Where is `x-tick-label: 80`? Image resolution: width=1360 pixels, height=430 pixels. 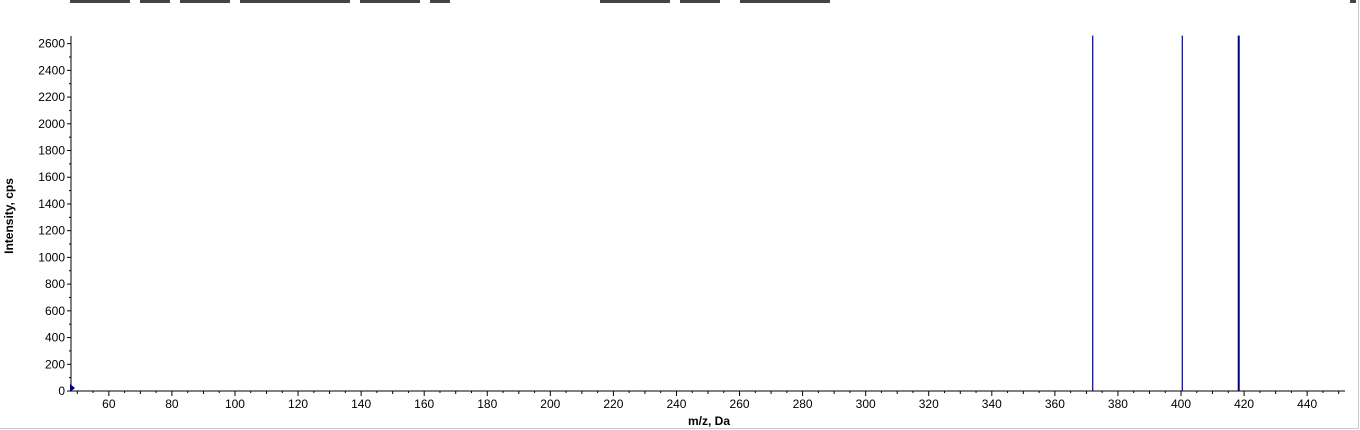
x-tick-label: 80 is located at coordinates (172, 404).